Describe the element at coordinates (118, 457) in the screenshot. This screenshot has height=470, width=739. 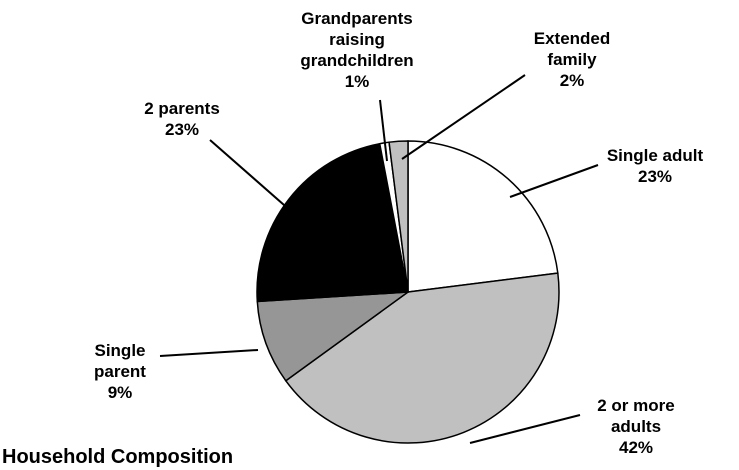
I see `chart-title: Household Composition` at that location.